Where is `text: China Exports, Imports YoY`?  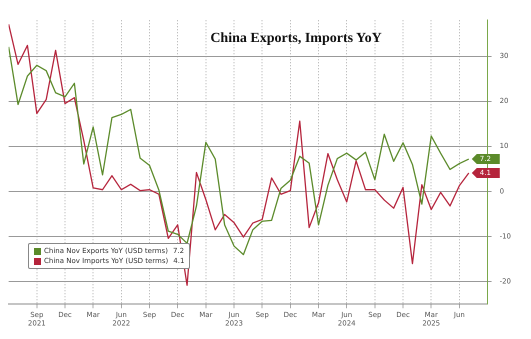
text: China Exports, Imports YoY is located at coordinates (296, 38).